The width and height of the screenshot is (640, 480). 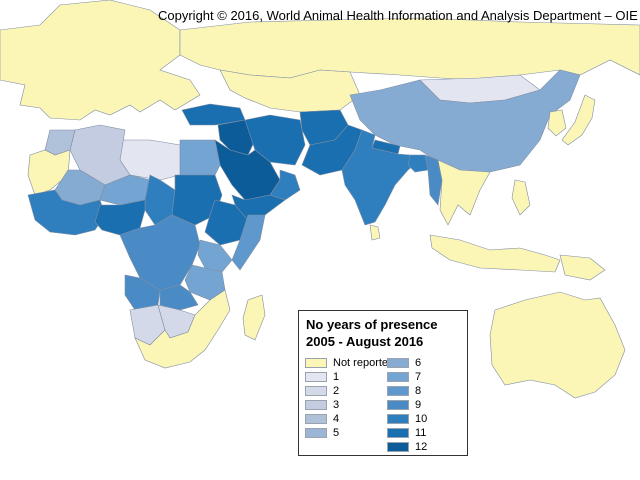 What do you see at coordinates (336, 391) in the screenshot?
I see `legend-label: 2` at bounding box center [336, 391].